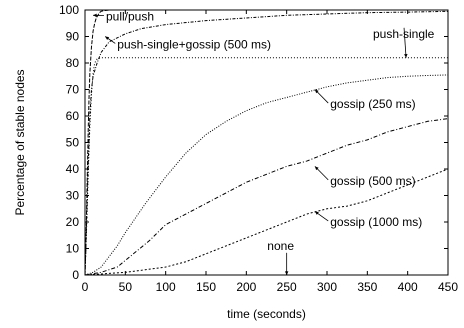 The width and height of the screenshot is (464, 328). What do you see at coordinates (73, 116) in the screenshot?
I see `y-tick-label: 60` at bounding box center [73, 116].